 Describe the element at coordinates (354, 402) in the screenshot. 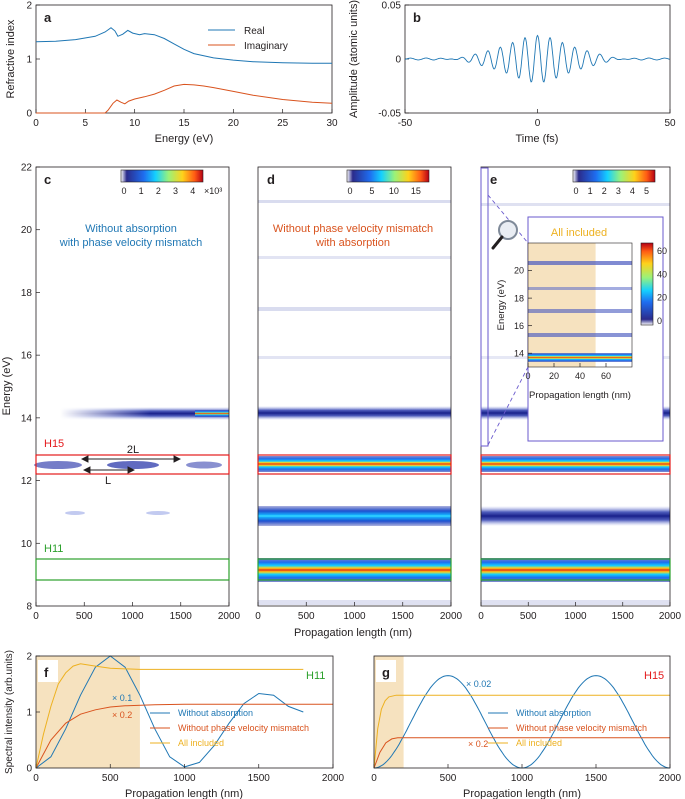

I see `panel-d-heatmap-bands` at that location.